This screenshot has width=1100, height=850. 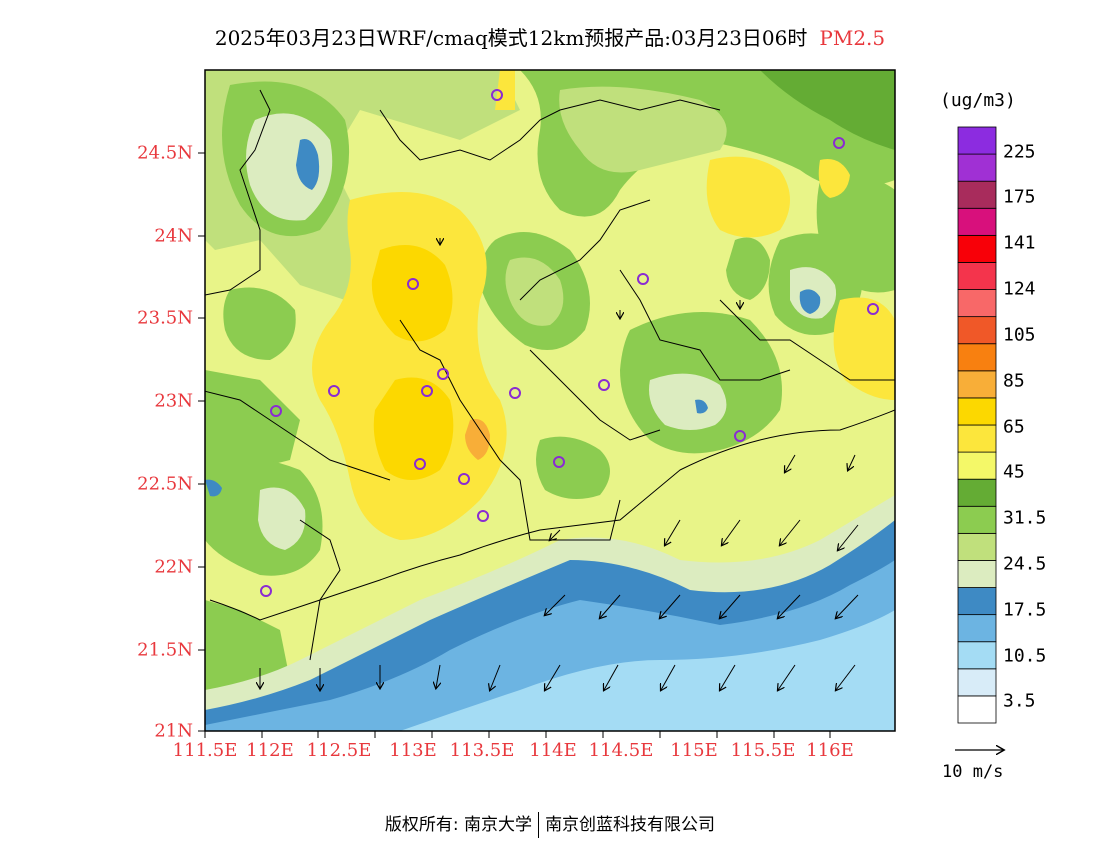 What do you see at coordinates (173, 731) in the screenshot?
I see `lat-label-21: 21N` at bounding box center [173, 731].